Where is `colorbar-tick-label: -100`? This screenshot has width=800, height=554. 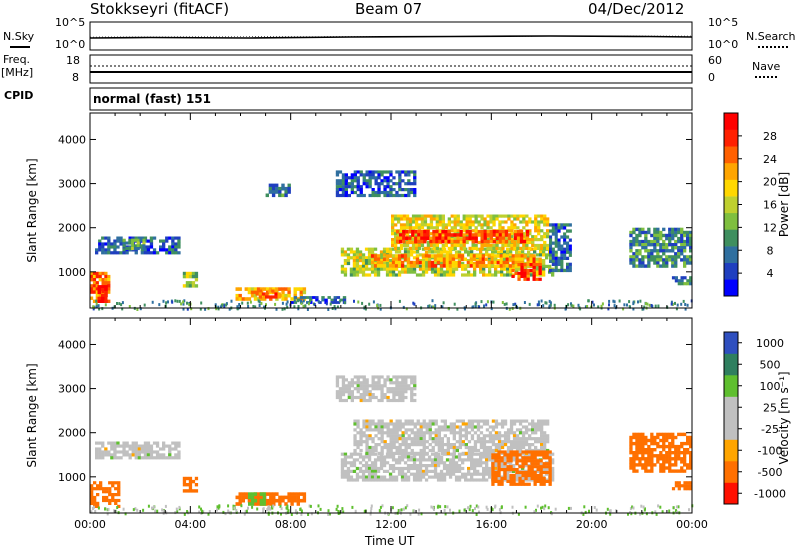
colorbar-tick-label: -100 is located at coordinates (770, 450).